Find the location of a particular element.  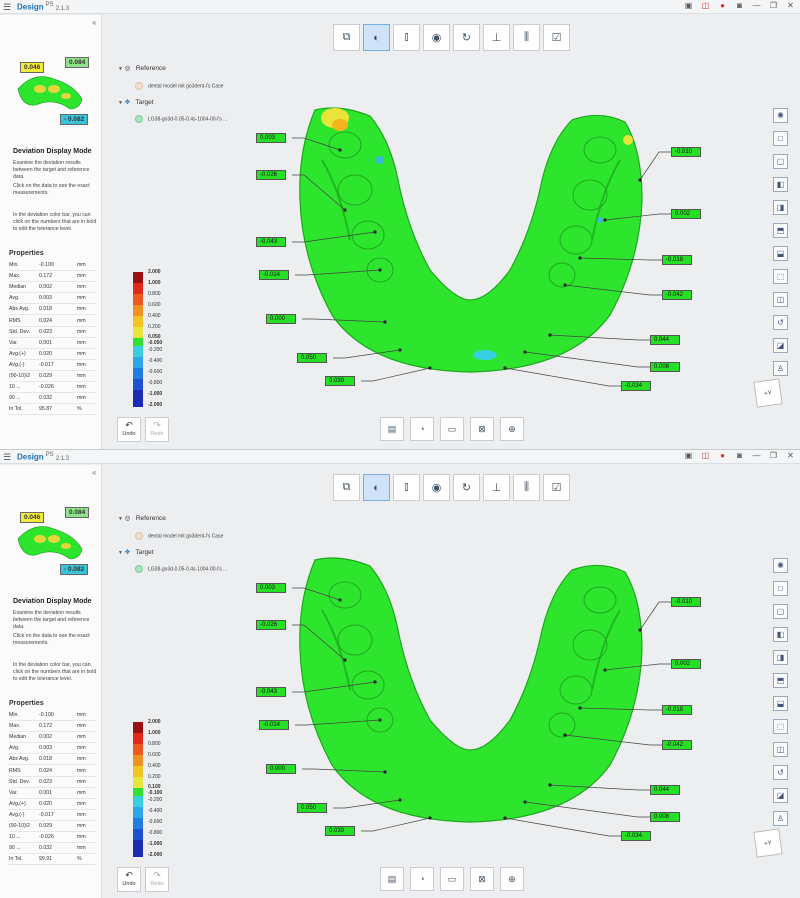

view-bottom-icon: ⬓ is located at coordinates (780, 253).